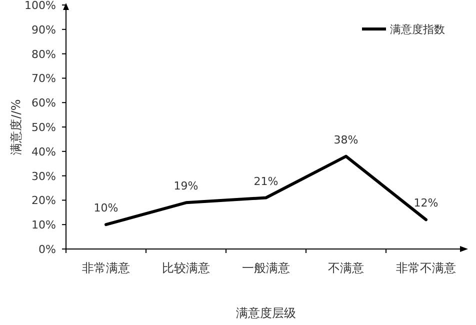 The width and height of the screenshot is (476, 325). What do you see at coordinates (106, 268) in the screenshot?
I see `x-tick-label: 非常满意` at bounding box center [106, 268].